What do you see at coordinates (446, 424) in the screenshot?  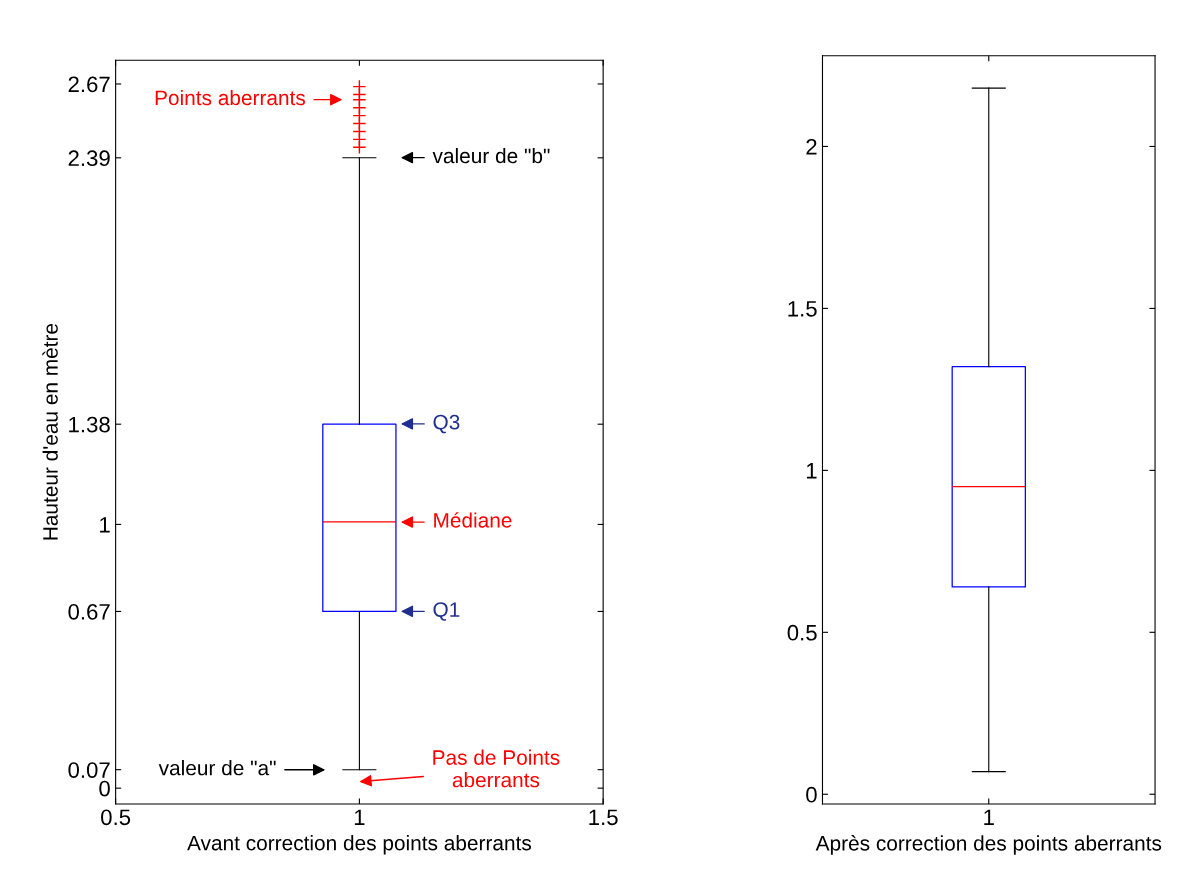 I see `annotation: Q3` at bounding box center [446, 424].